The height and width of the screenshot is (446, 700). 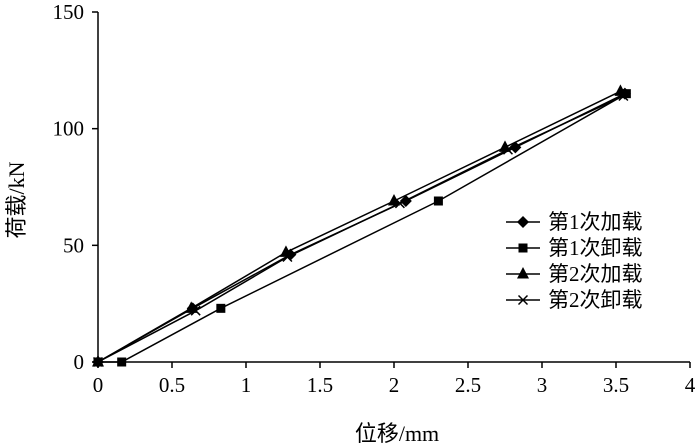 I want to click on x-tick-label: 0.5, so click(x=172, y=385).